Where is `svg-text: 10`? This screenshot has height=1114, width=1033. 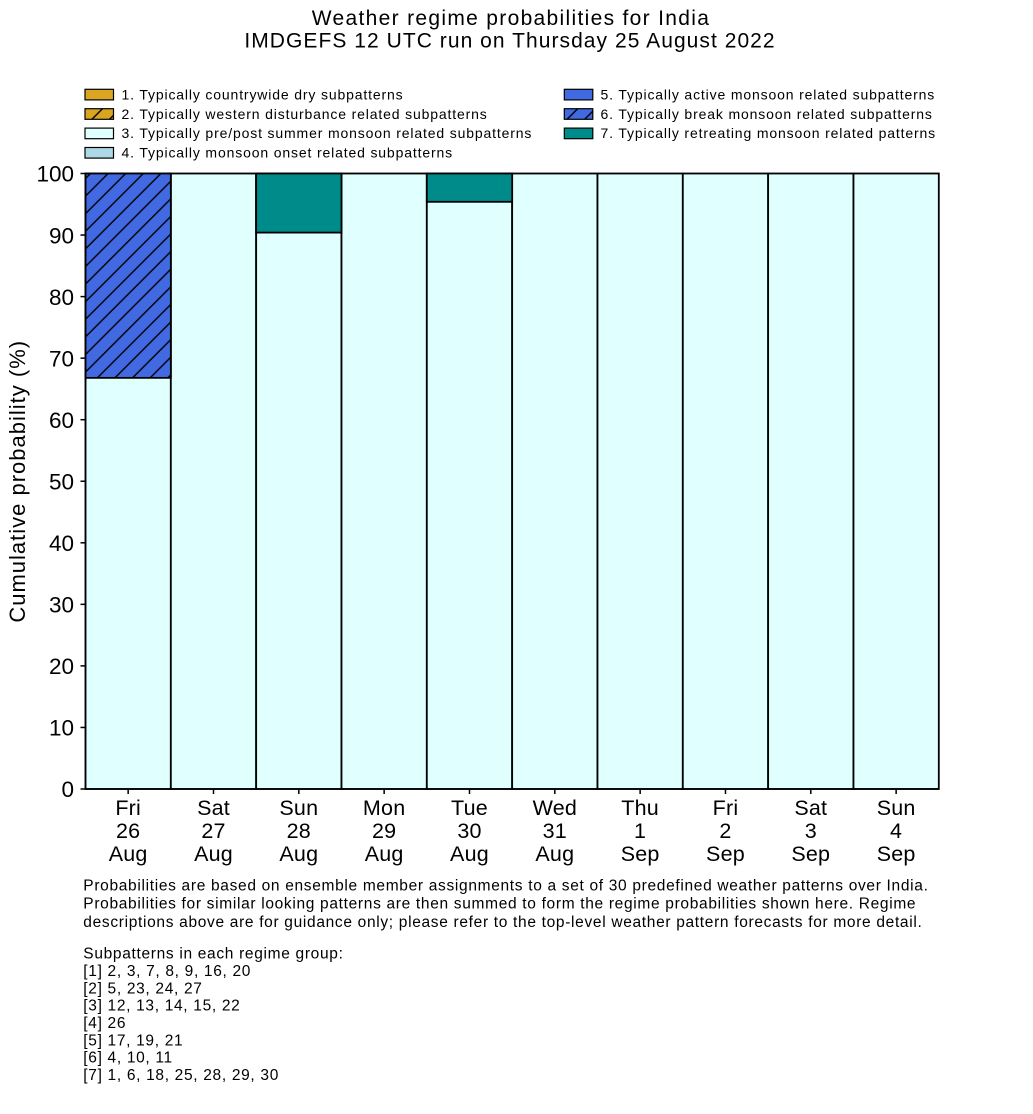
svg-text: 10 is located at coordinates (61, 728).